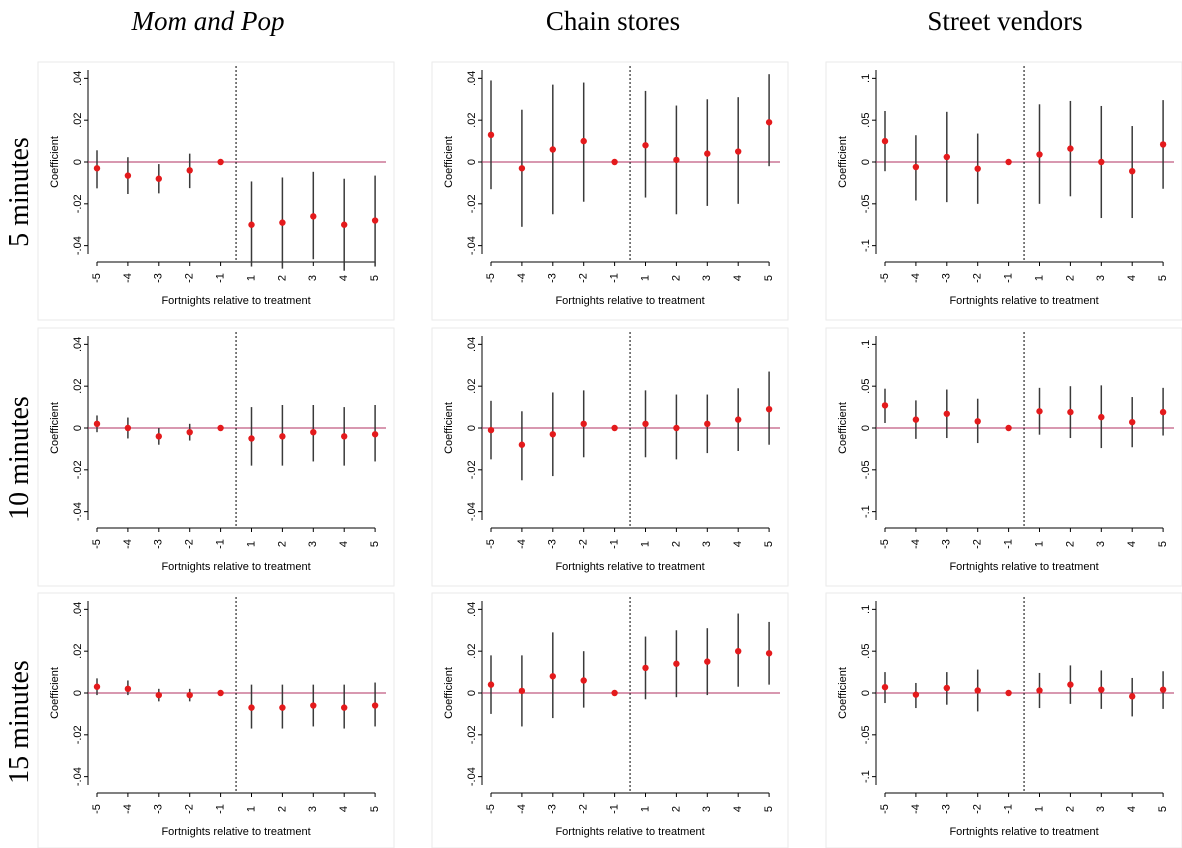  Describe the element at coordinates (866, 203) in the screenshot. I see `y-tick-label: -.05` at that location.